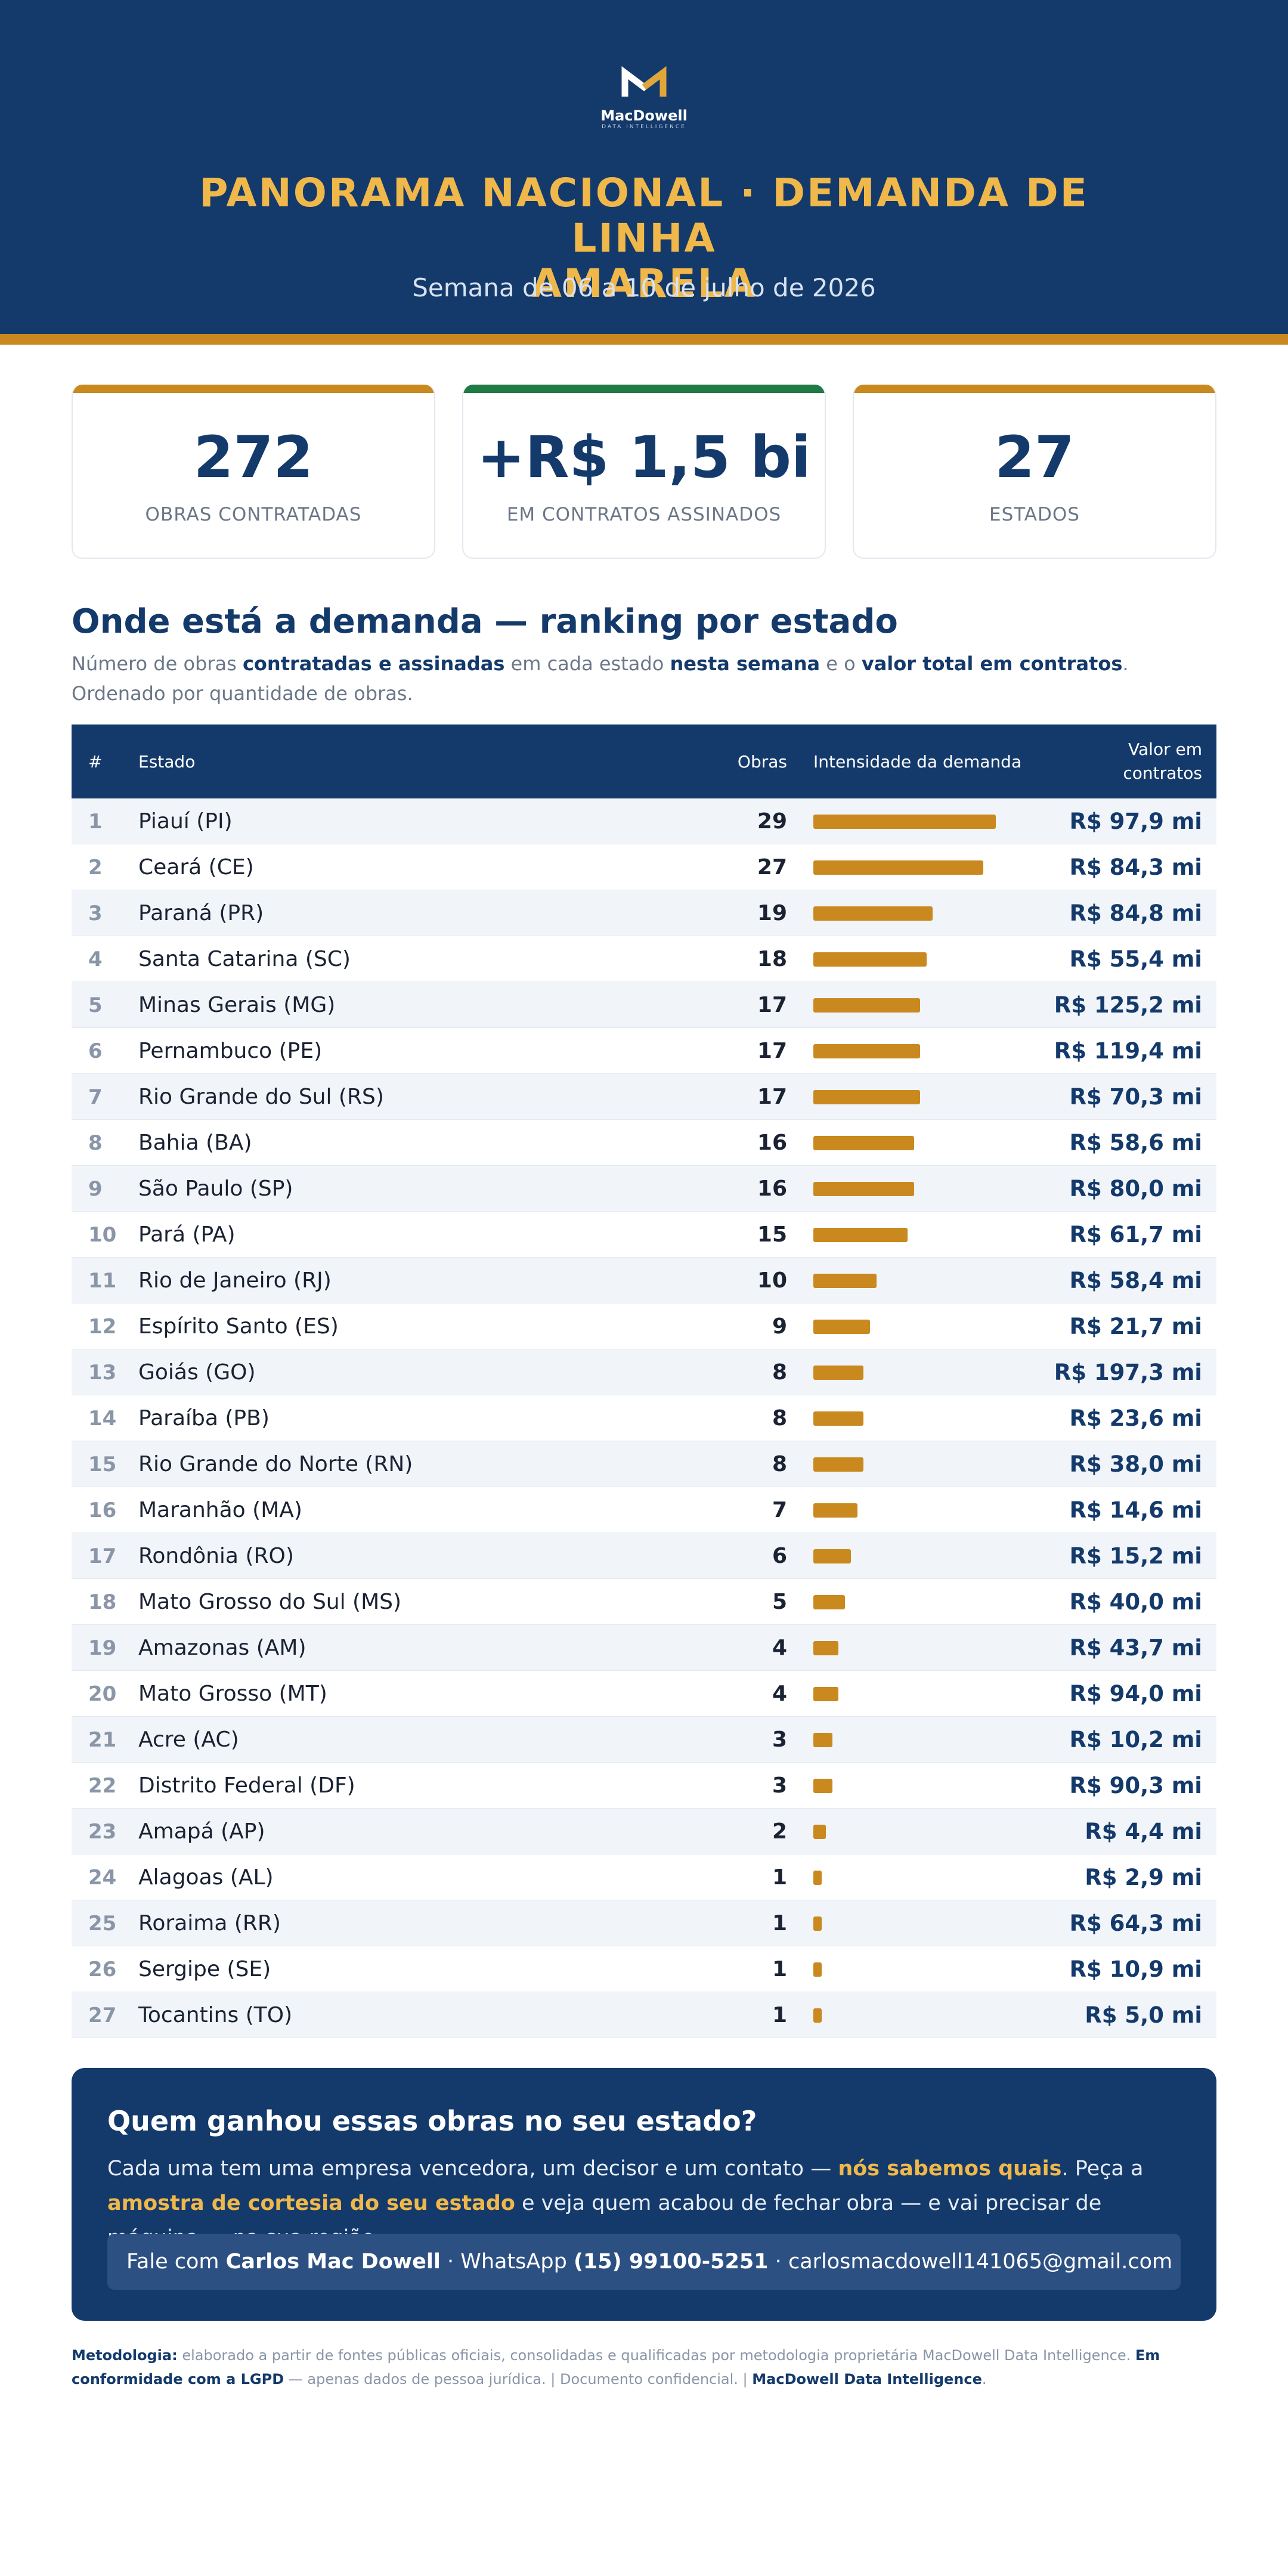 This screenshot has height=2576, width=1288. Describe the element at coordinates (1128, 1372) in the screenshot. I see `value-cell: R$ 197,3 mi` at that location.